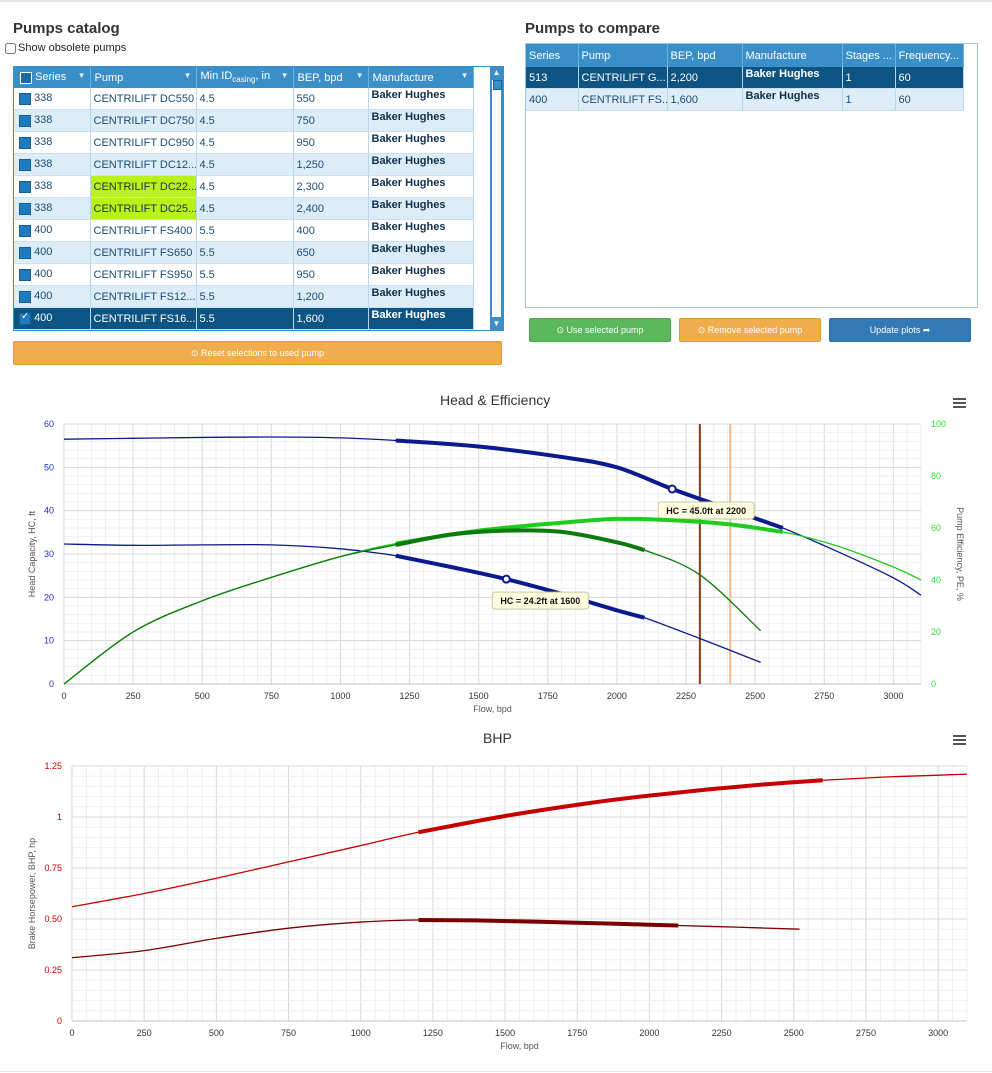  Describe the element at coordinates (496, 72) in the screenshot. I see `scroll-up-icon: ▲` at that location.